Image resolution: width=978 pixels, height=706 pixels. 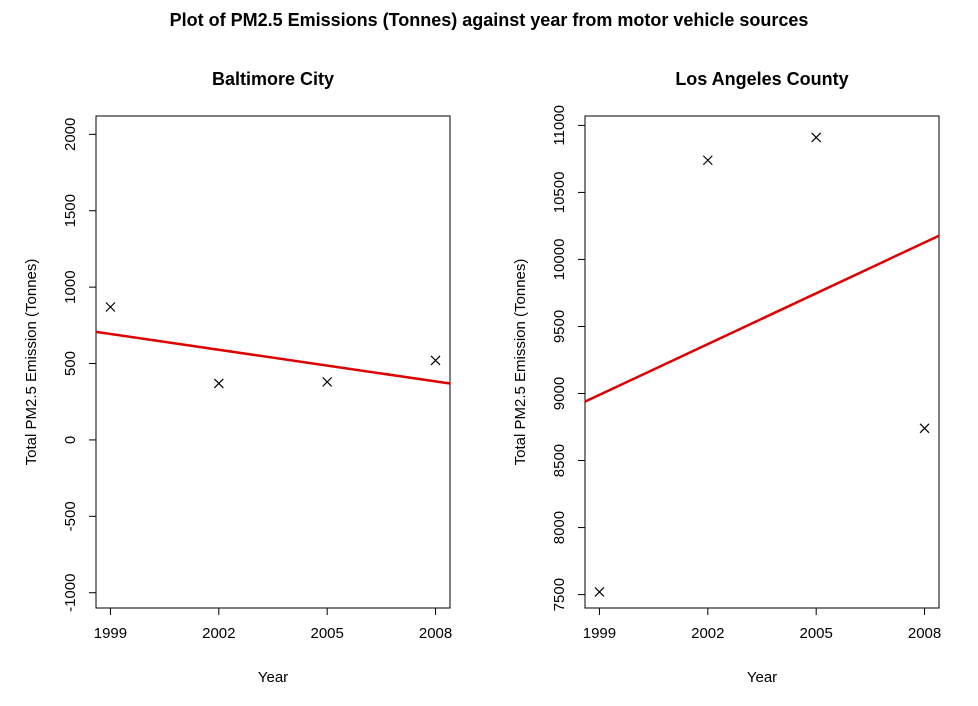 What do you see at coordinates (70, 286) in the screenshot?
I see `y-tick-label: 1000` at bounding box center [70, 286].